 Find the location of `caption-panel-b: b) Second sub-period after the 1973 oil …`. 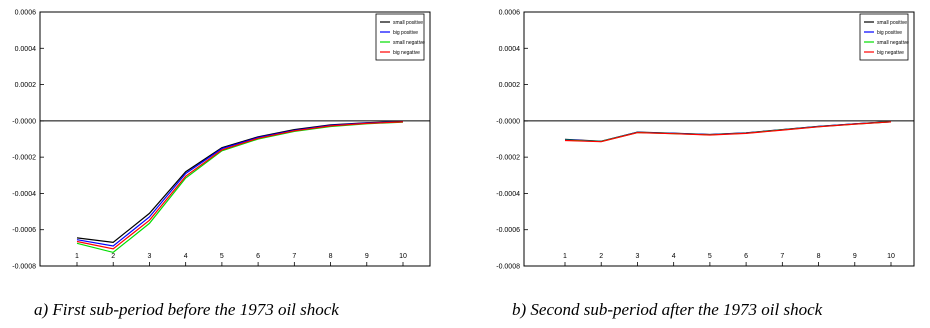

caption-panel-b: b) Second sub-period after the 1973 oil … is located at coordinates (667, 309).